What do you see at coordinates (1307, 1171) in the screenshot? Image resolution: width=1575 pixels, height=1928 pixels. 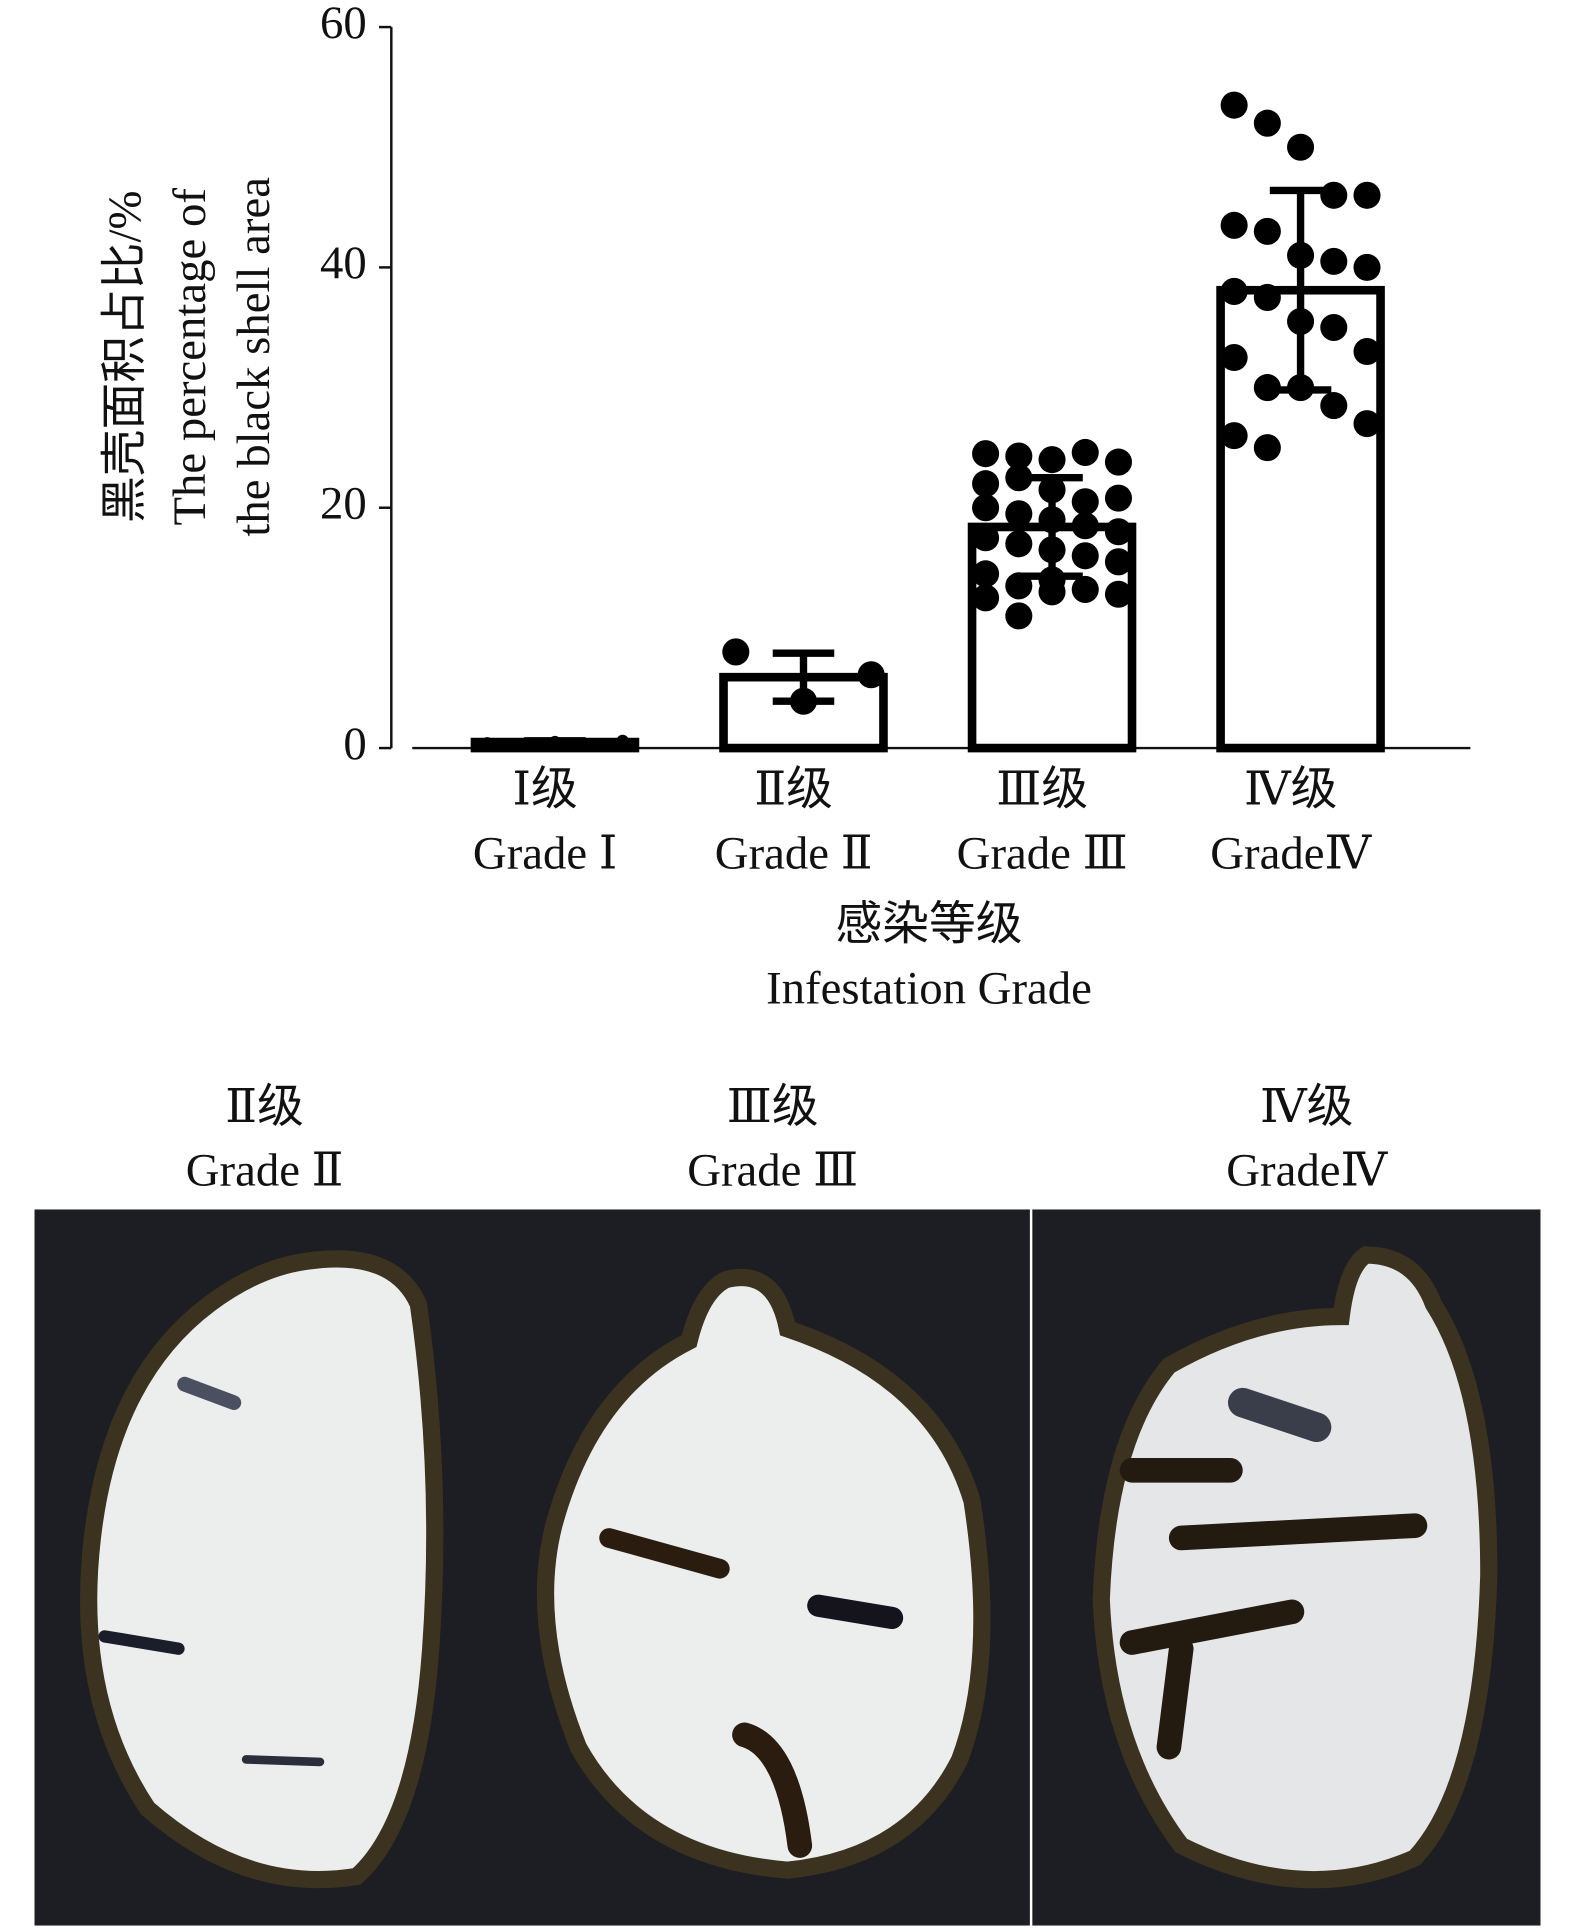 I see `photo-label: GradeⅣ` at bounding box center [1307, 1171].